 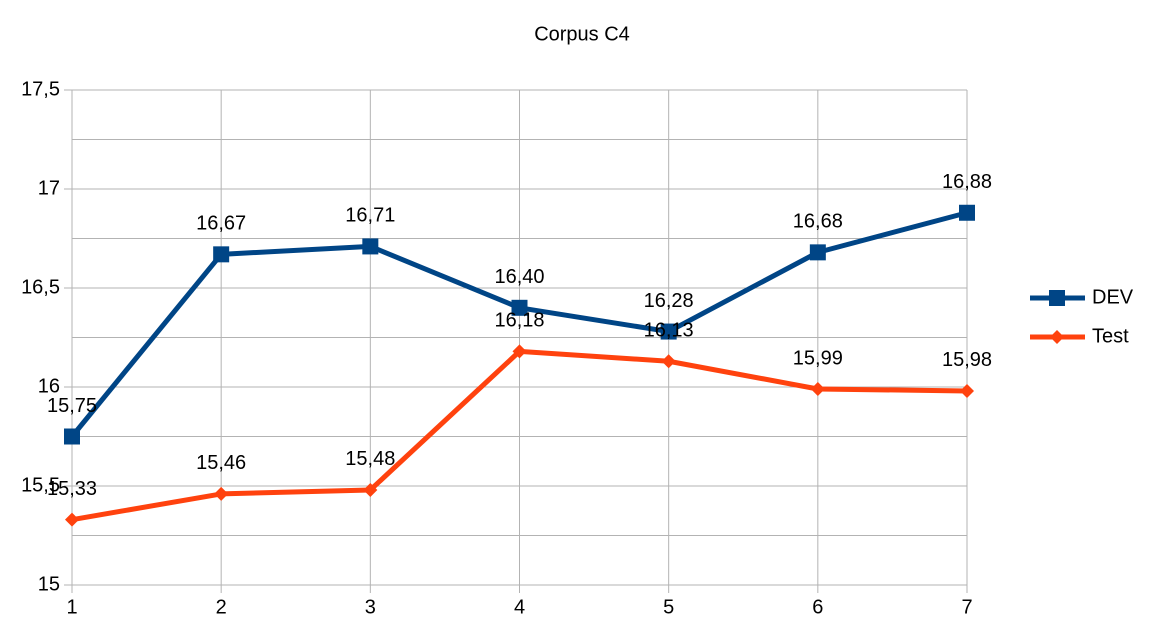 I want to click on data-label: 16,88, so click(x=967, y=182).